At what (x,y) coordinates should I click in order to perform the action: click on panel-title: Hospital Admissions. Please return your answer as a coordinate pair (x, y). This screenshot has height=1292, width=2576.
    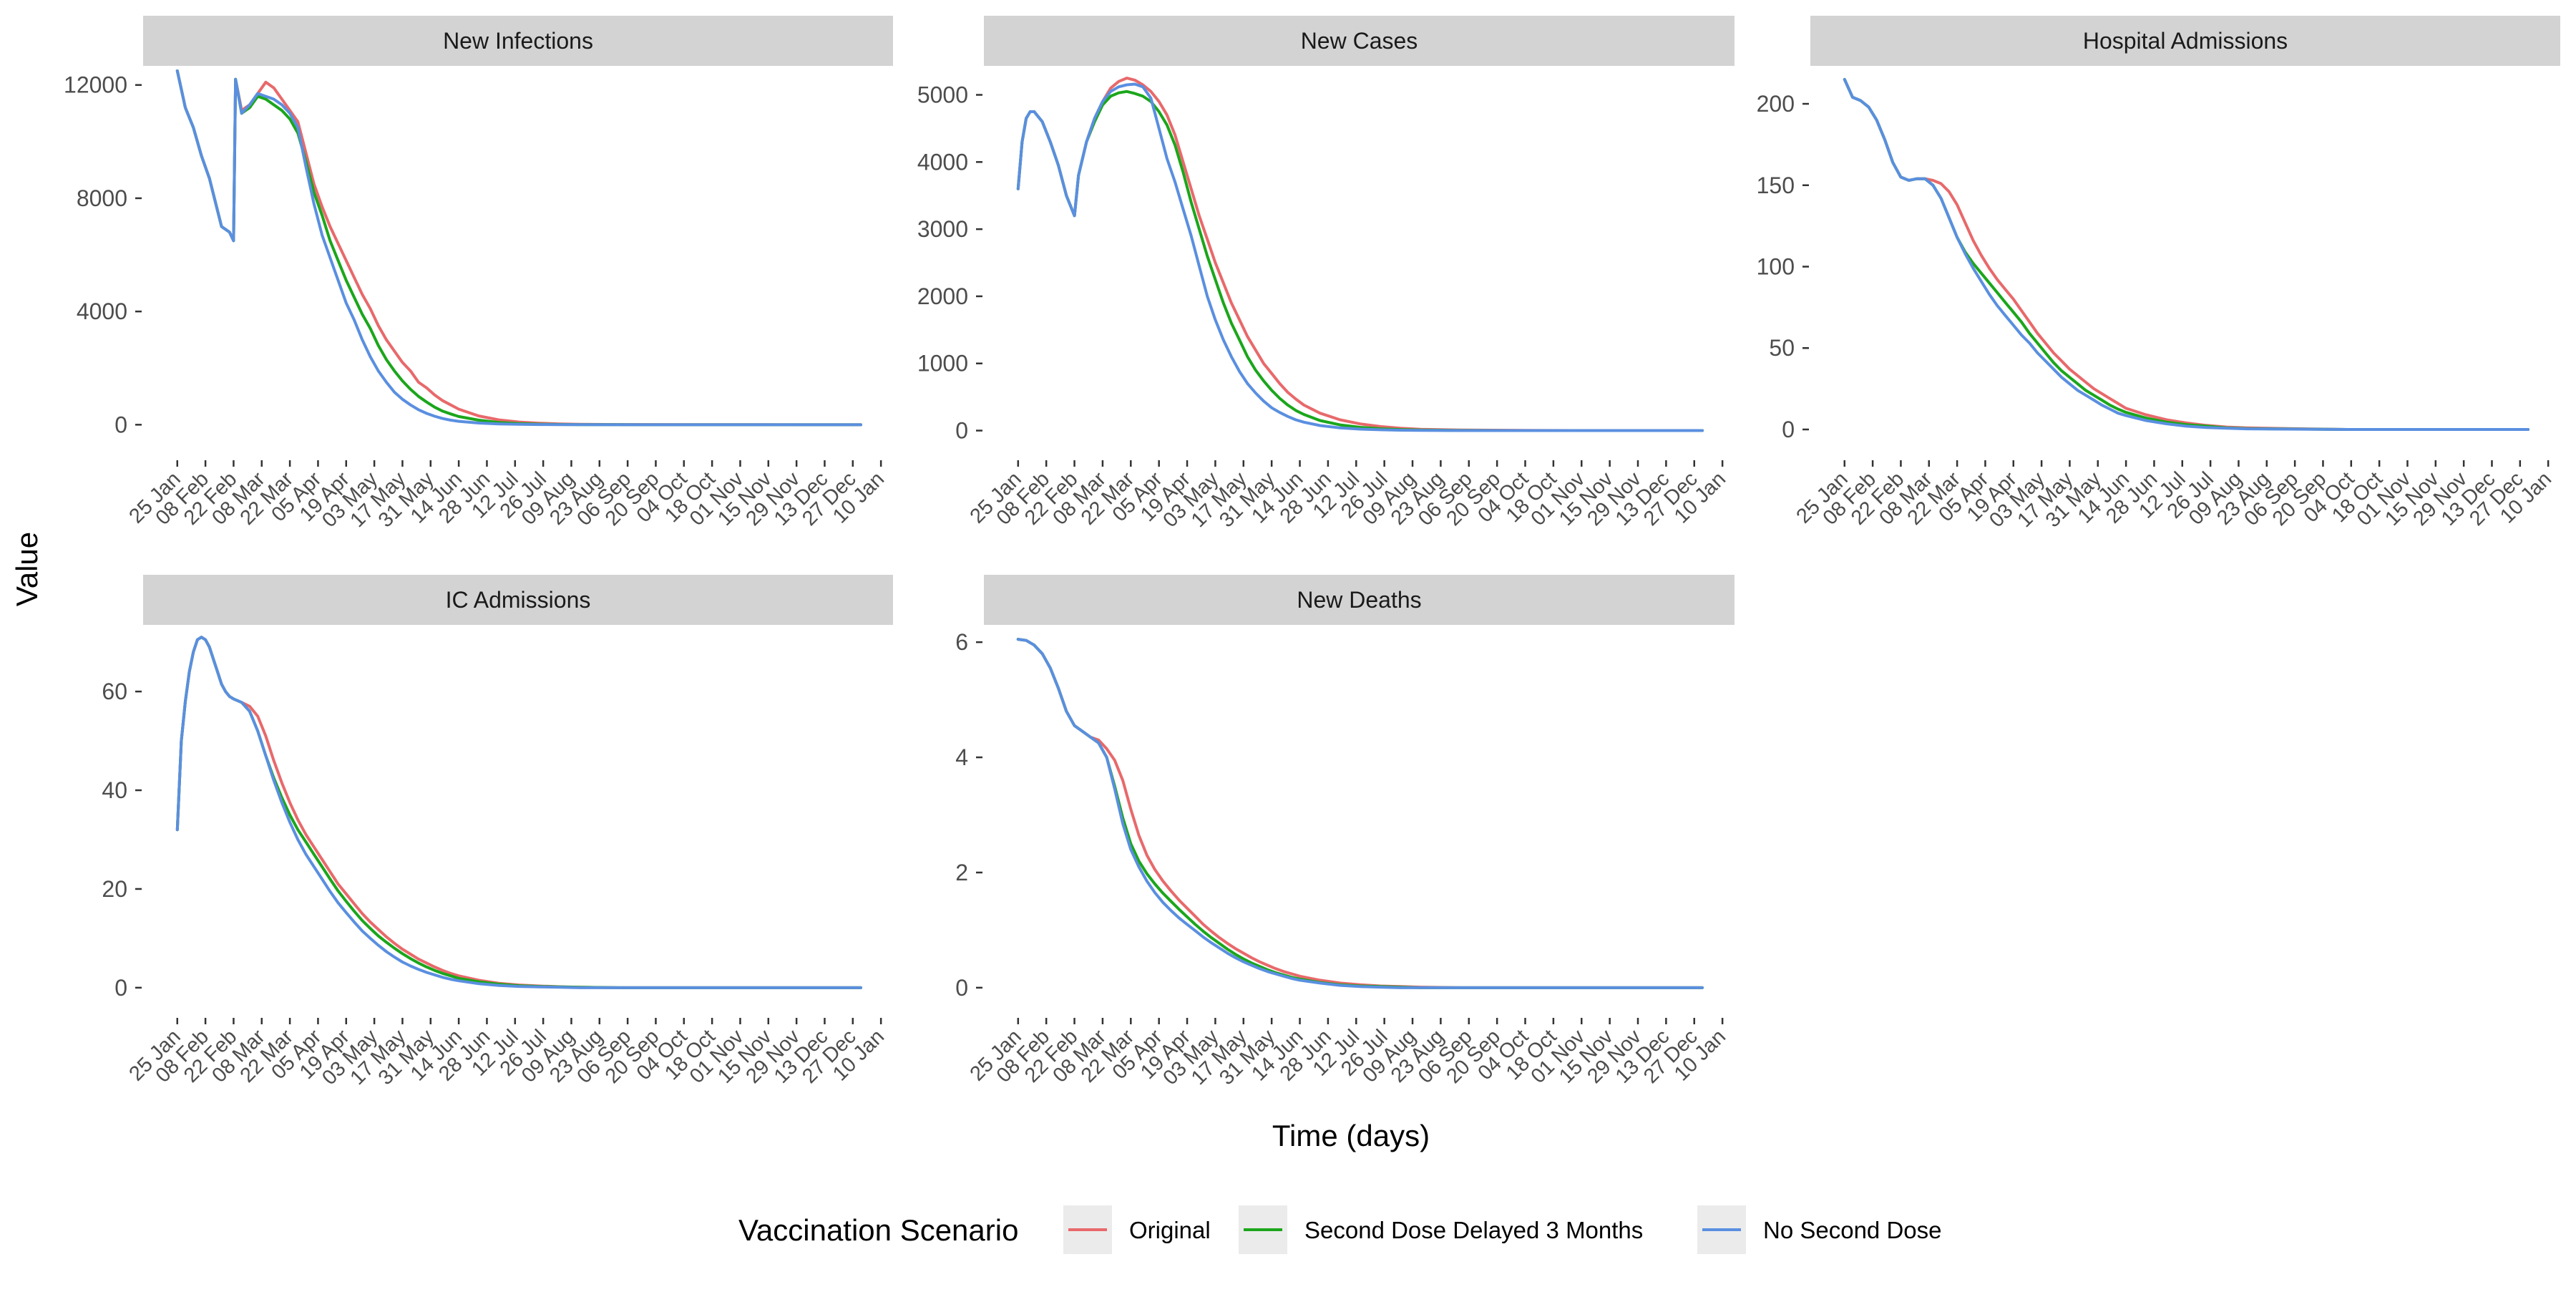
    Looking at the image, I should click on (2185, 41).